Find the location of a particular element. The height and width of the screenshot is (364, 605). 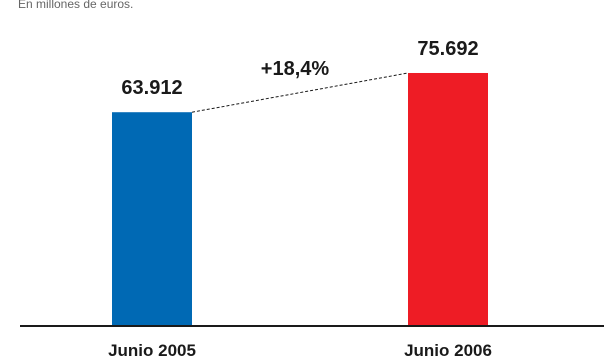

x-tick-junio-2006: Junio 2006 is located at coordinates (448, 350).